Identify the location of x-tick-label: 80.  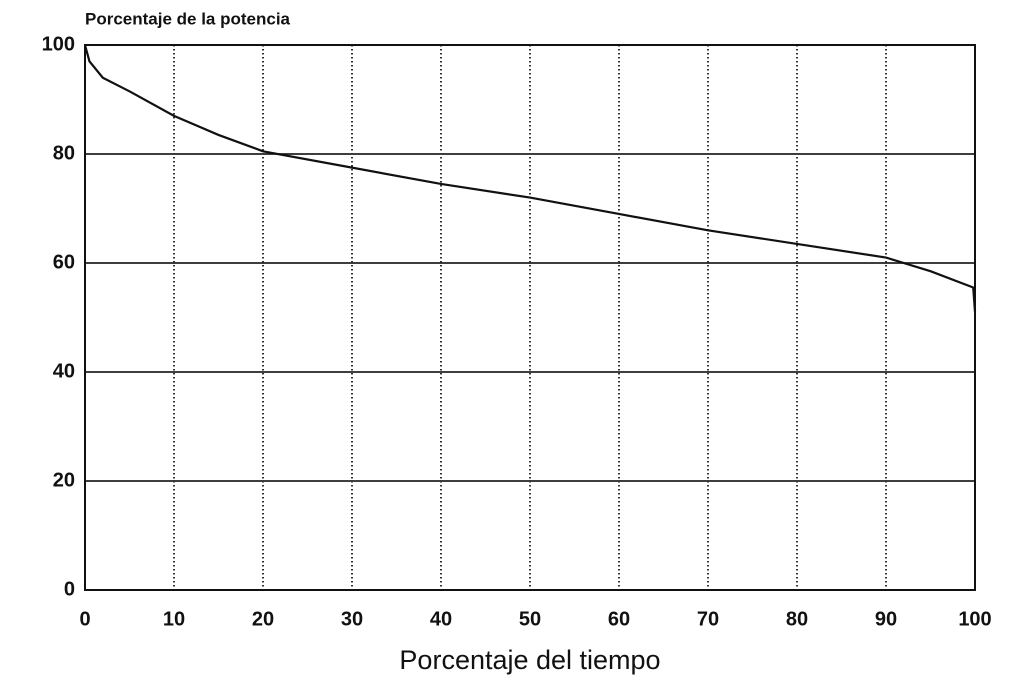
(797, 619).